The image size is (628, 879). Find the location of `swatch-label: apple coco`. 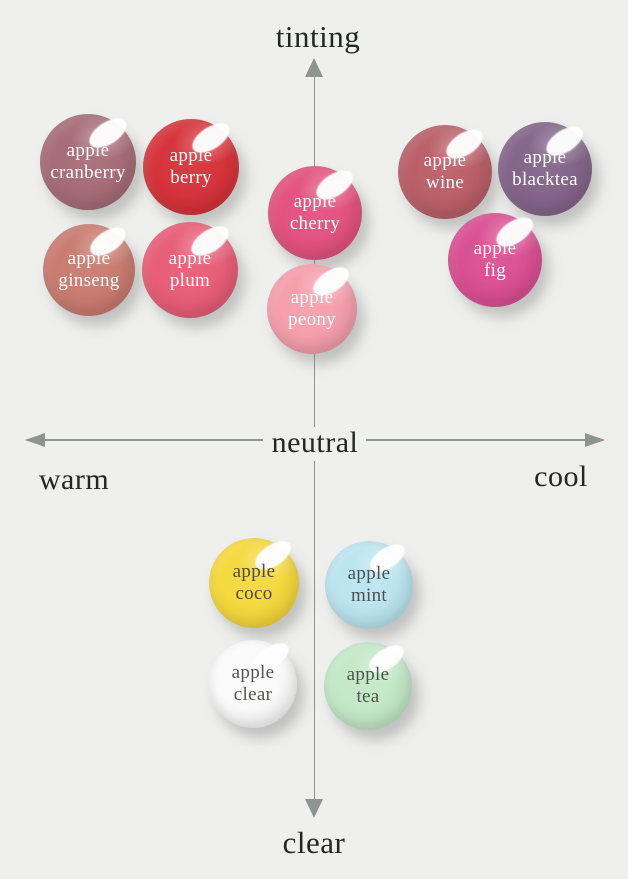

swatch-label: apple coco is located at coordinates (254, 583).